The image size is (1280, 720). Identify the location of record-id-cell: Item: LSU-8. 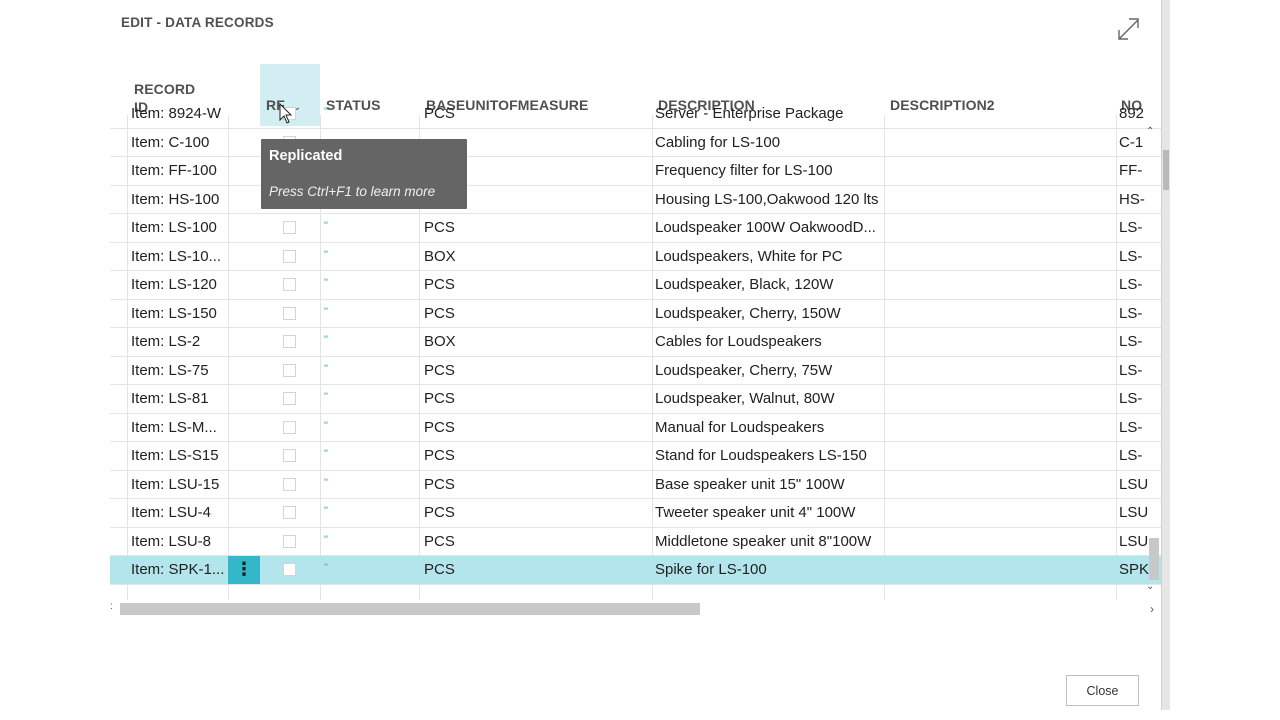
(171, 541).